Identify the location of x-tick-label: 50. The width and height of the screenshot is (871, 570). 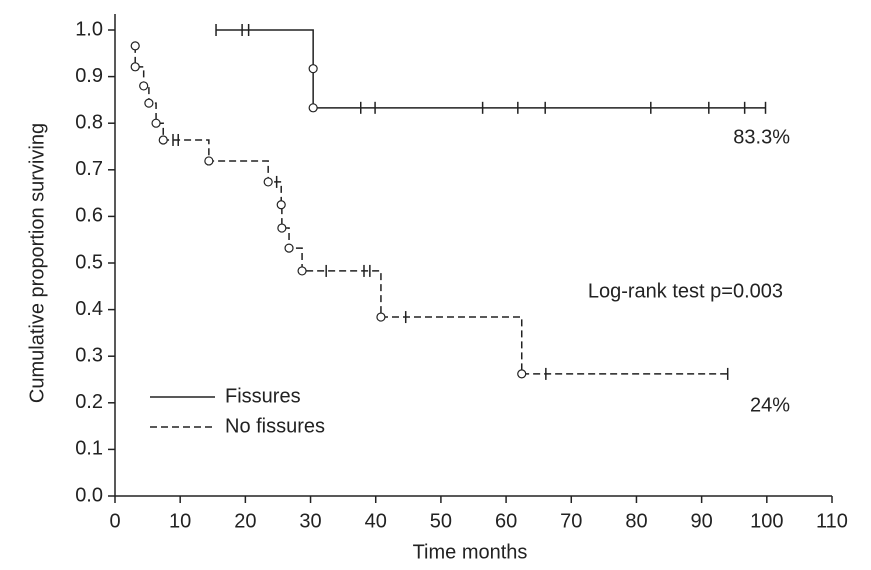
(441, 521).